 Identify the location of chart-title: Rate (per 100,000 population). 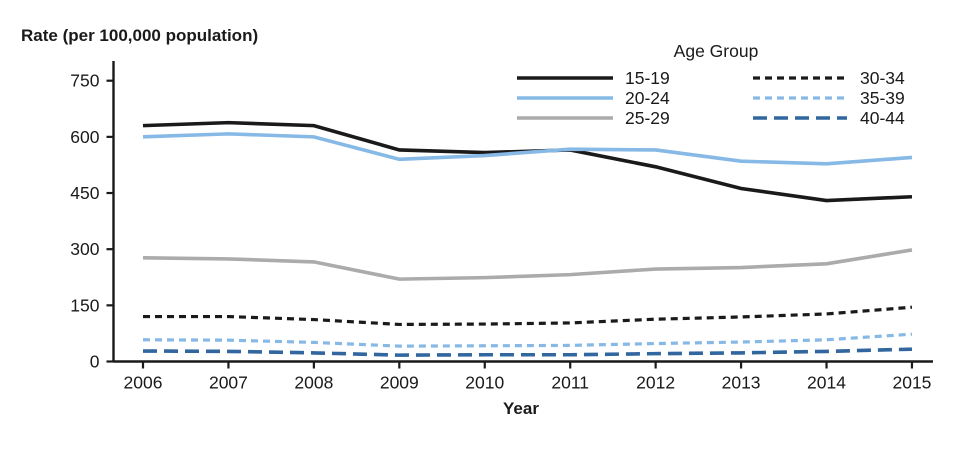
(140, 35).